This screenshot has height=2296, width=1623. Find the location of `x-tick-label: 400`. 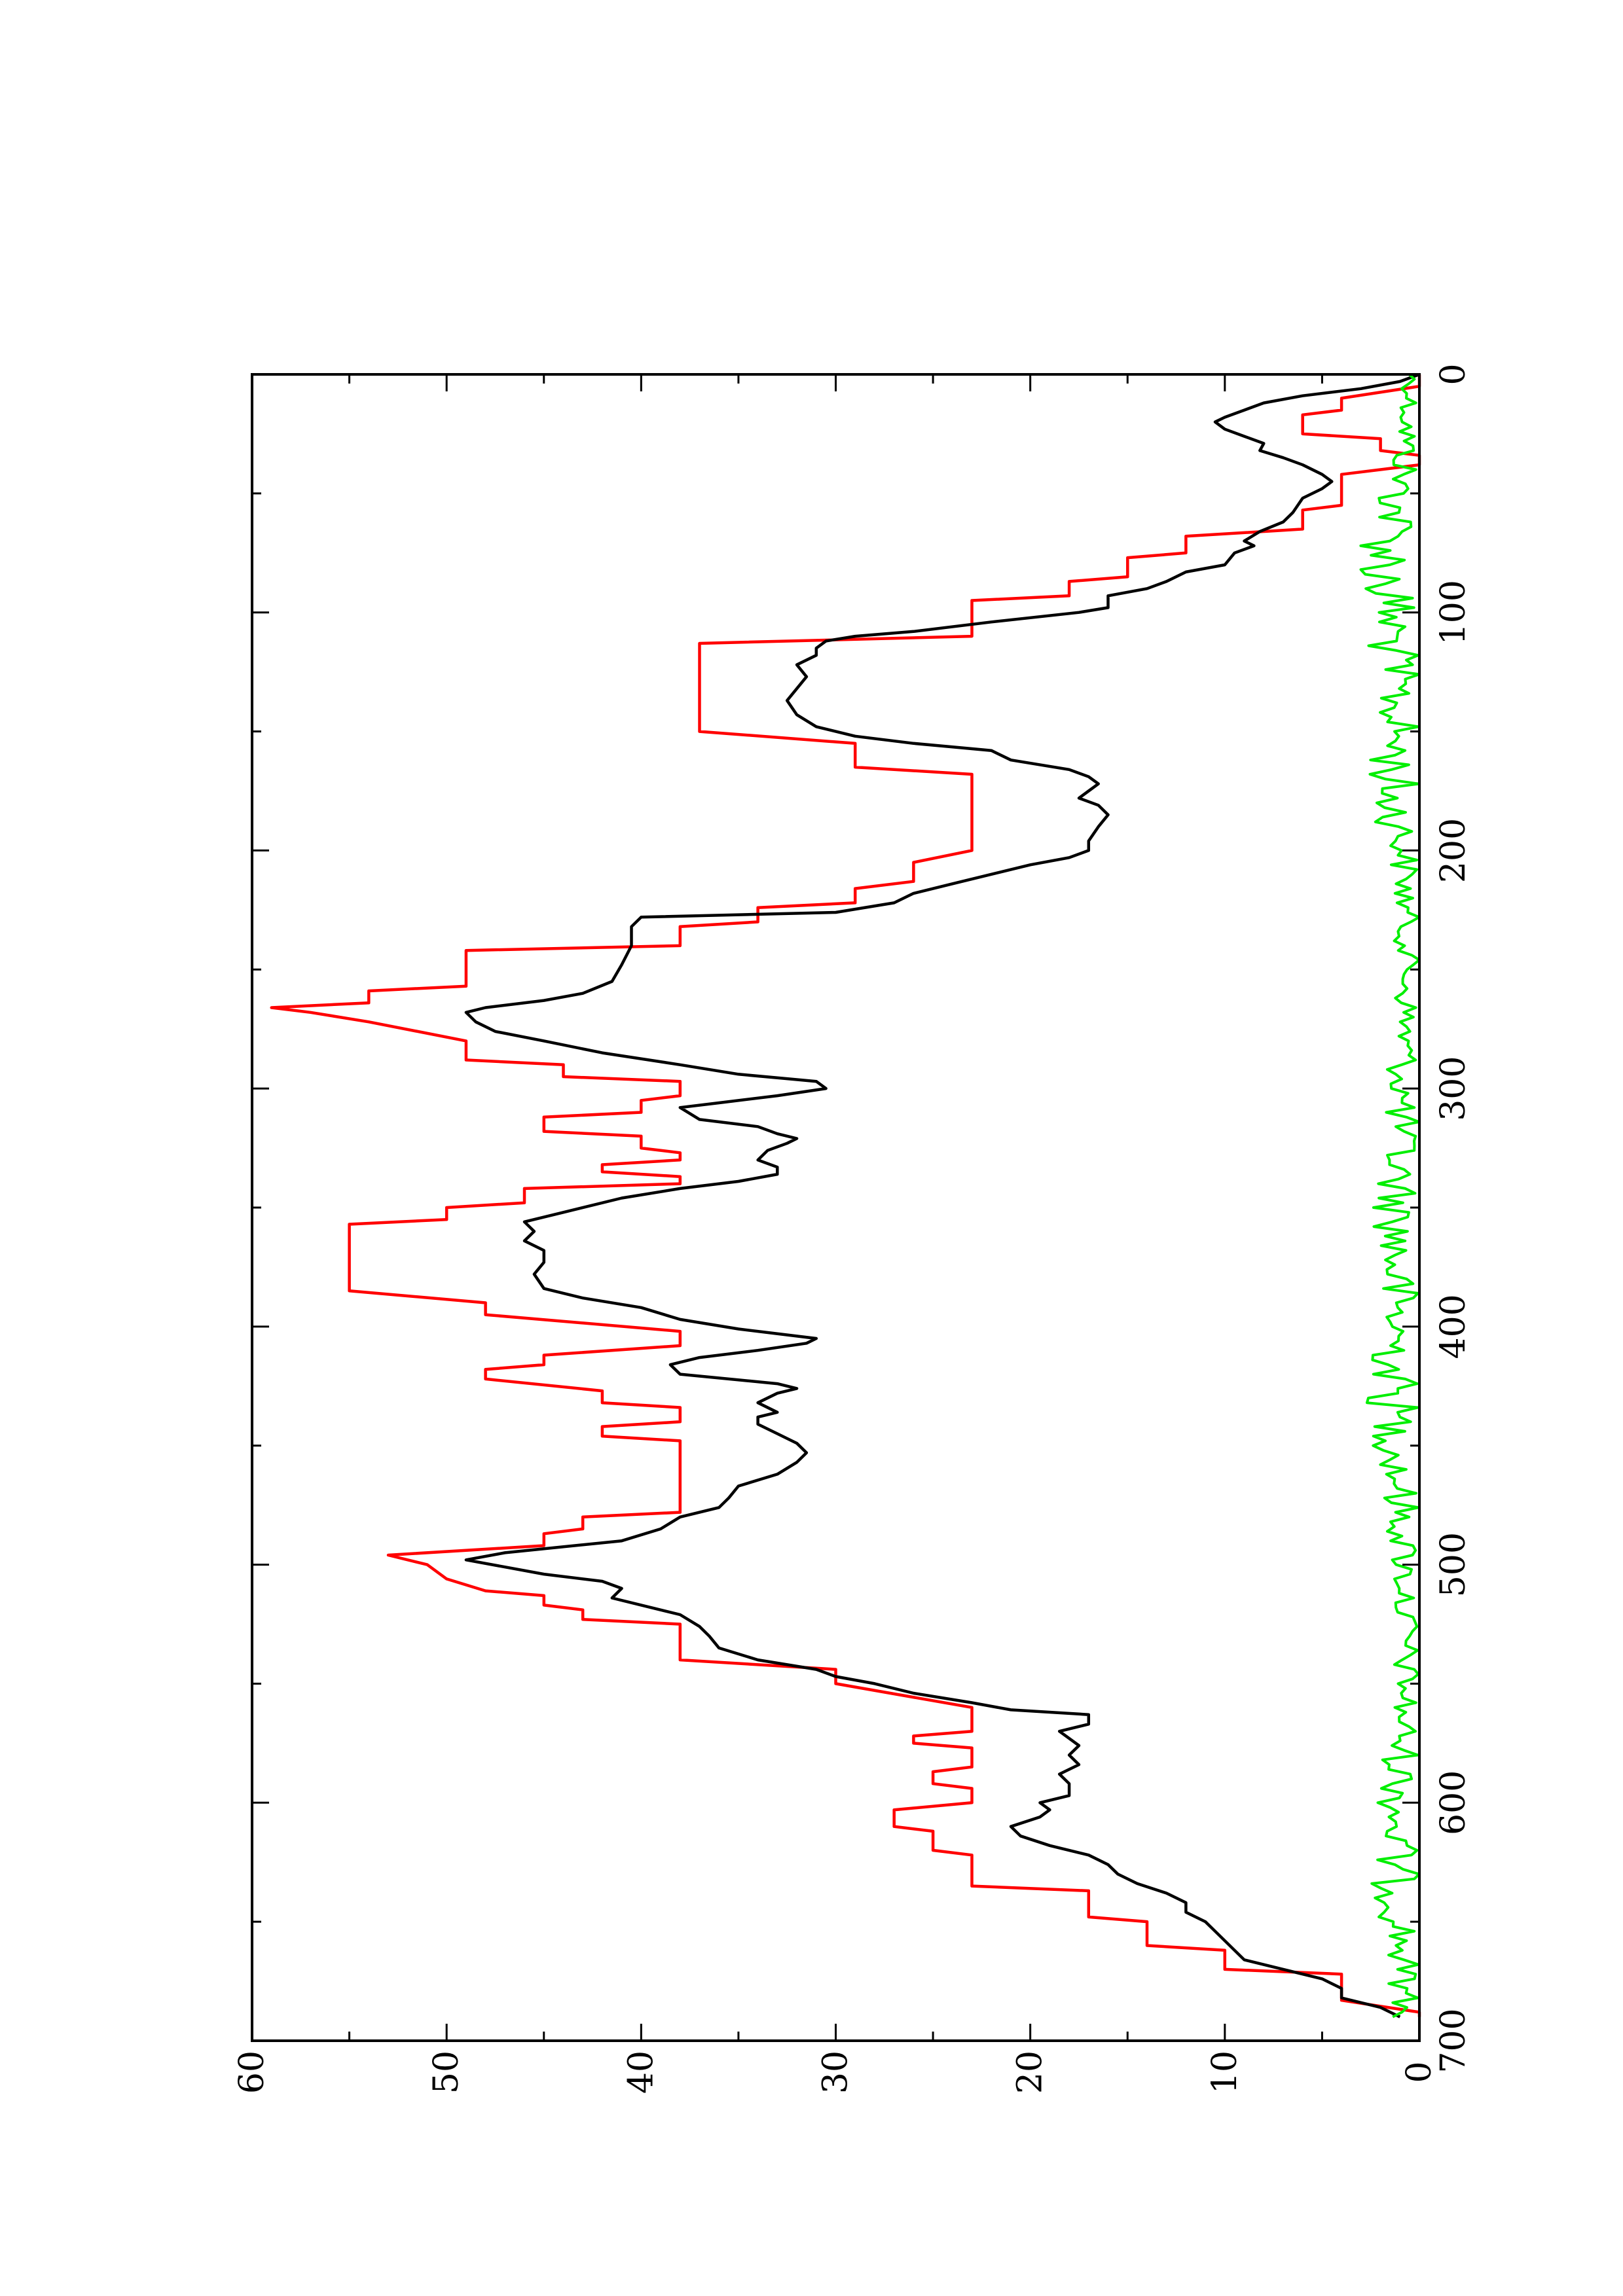

x-tick-label: 400 is located at coordinates (1453, 1326).